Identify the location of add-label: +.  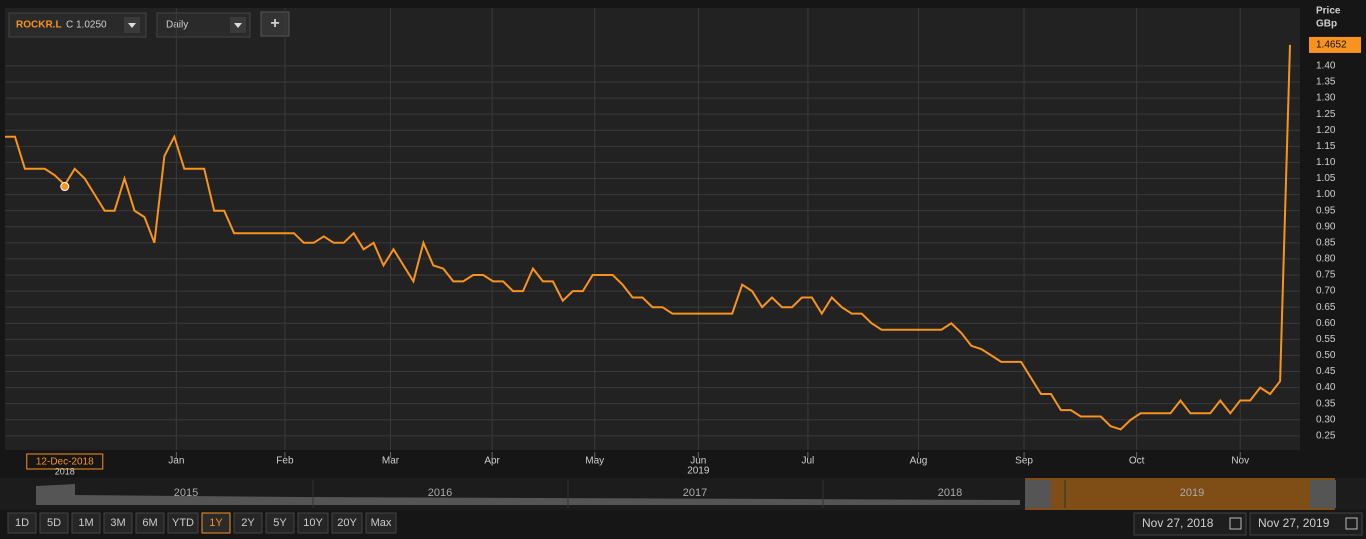
(274, 23).